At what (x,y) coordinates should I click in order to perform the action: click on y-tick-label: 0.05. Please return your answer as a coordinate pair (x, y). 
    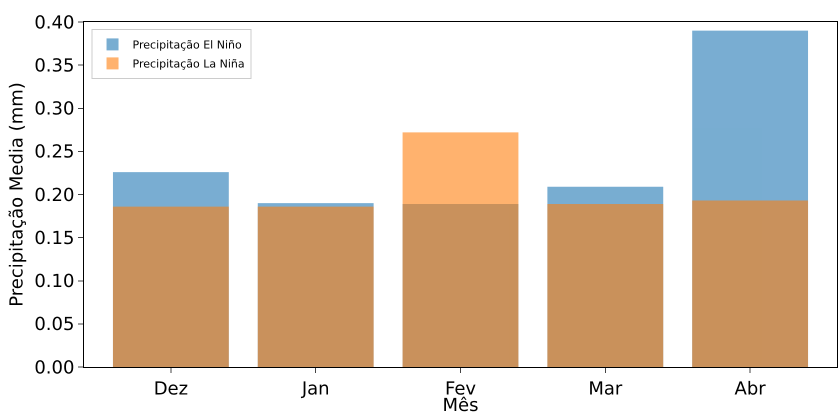
    Looking at the image, I should click on (54, 325).